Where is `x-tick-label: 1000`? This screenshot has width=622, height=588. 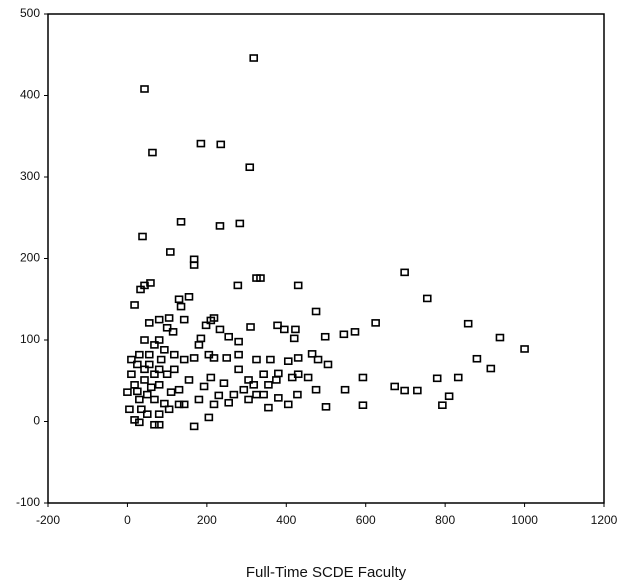 x-tick-label: 1000 is located at coordinates (524, 520).